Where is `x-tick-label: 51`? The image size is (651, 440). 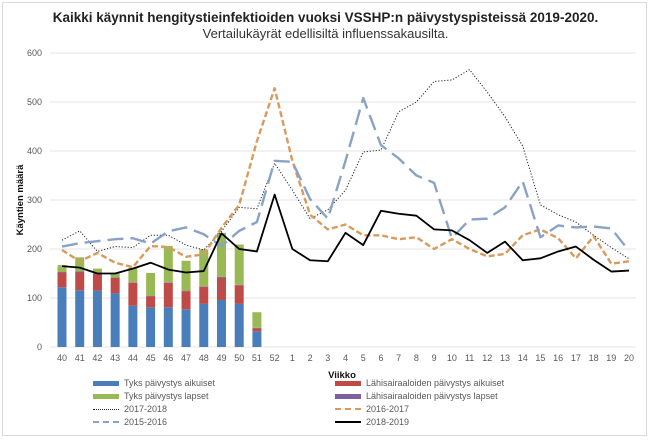
x-tick-label: 51 is located at coordinates (257, 358).